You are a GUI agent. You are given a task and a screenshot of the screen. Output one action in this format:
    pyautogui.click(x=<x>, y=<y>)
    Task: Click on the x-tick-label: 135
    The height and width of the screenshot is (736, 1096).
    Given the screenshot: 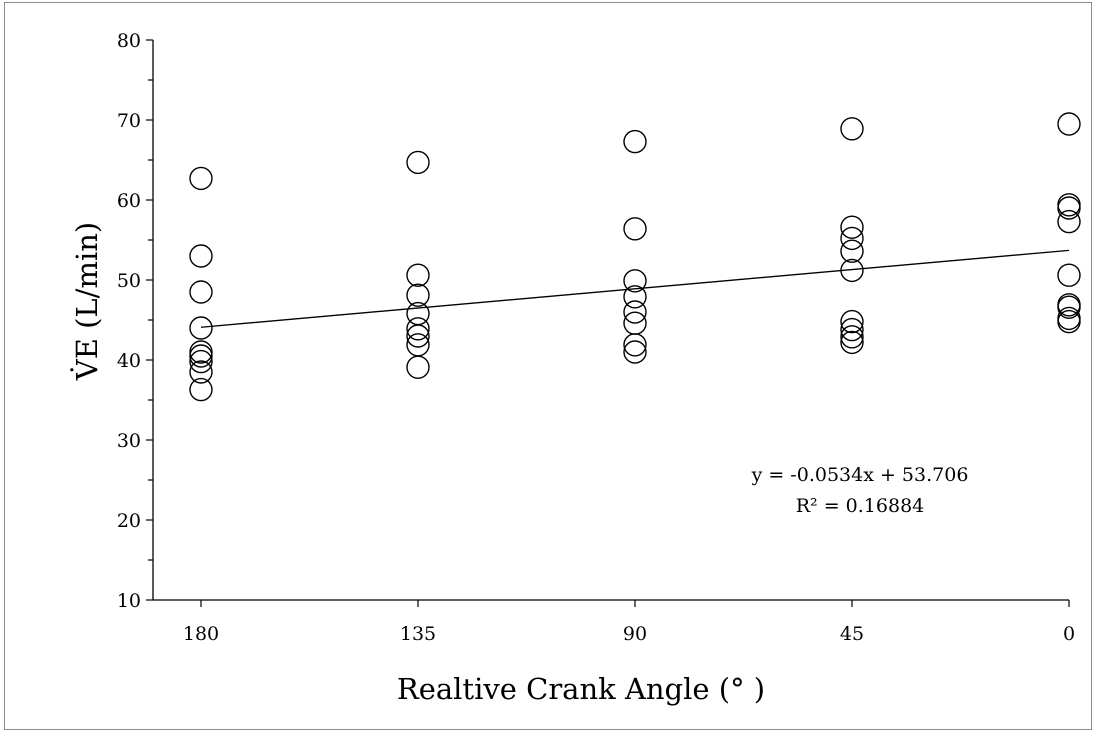 What is the action you would take?
    pyautogui.click(x=418, y=634)
    